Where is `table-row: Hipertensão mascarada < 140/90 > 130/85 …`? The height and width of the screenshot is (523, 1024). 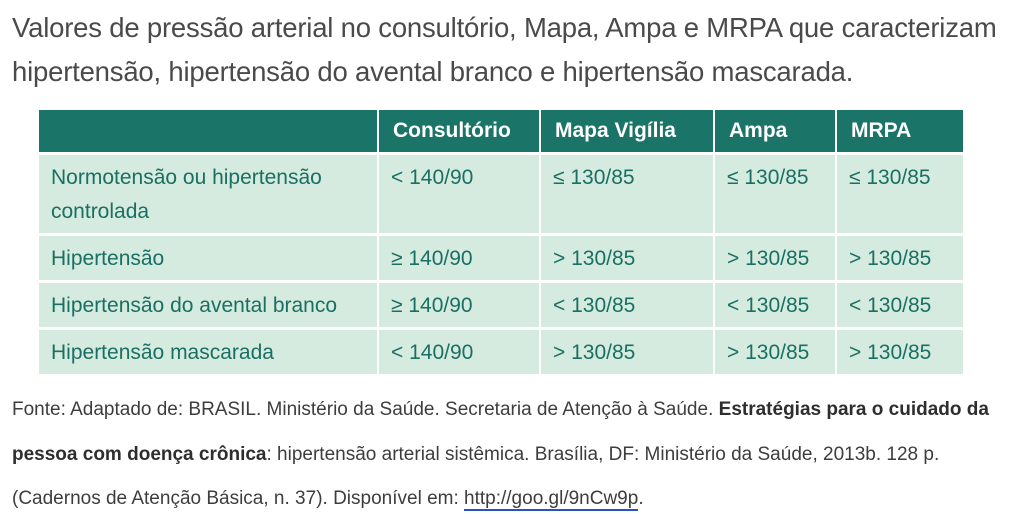
table-row: Hipertensão mascarada < 140/90 > 130/85 … is located at coordinates (501, 352).